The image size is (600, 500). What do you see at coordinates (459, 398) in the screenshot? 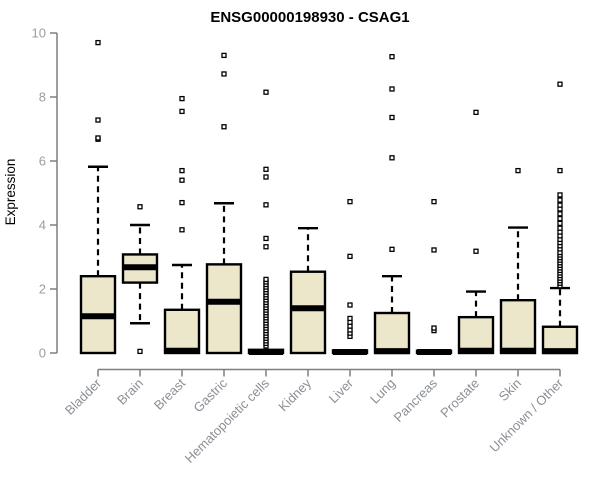
I see `x-axis-tick-label: Prostate` at bounding box center [459, 398].